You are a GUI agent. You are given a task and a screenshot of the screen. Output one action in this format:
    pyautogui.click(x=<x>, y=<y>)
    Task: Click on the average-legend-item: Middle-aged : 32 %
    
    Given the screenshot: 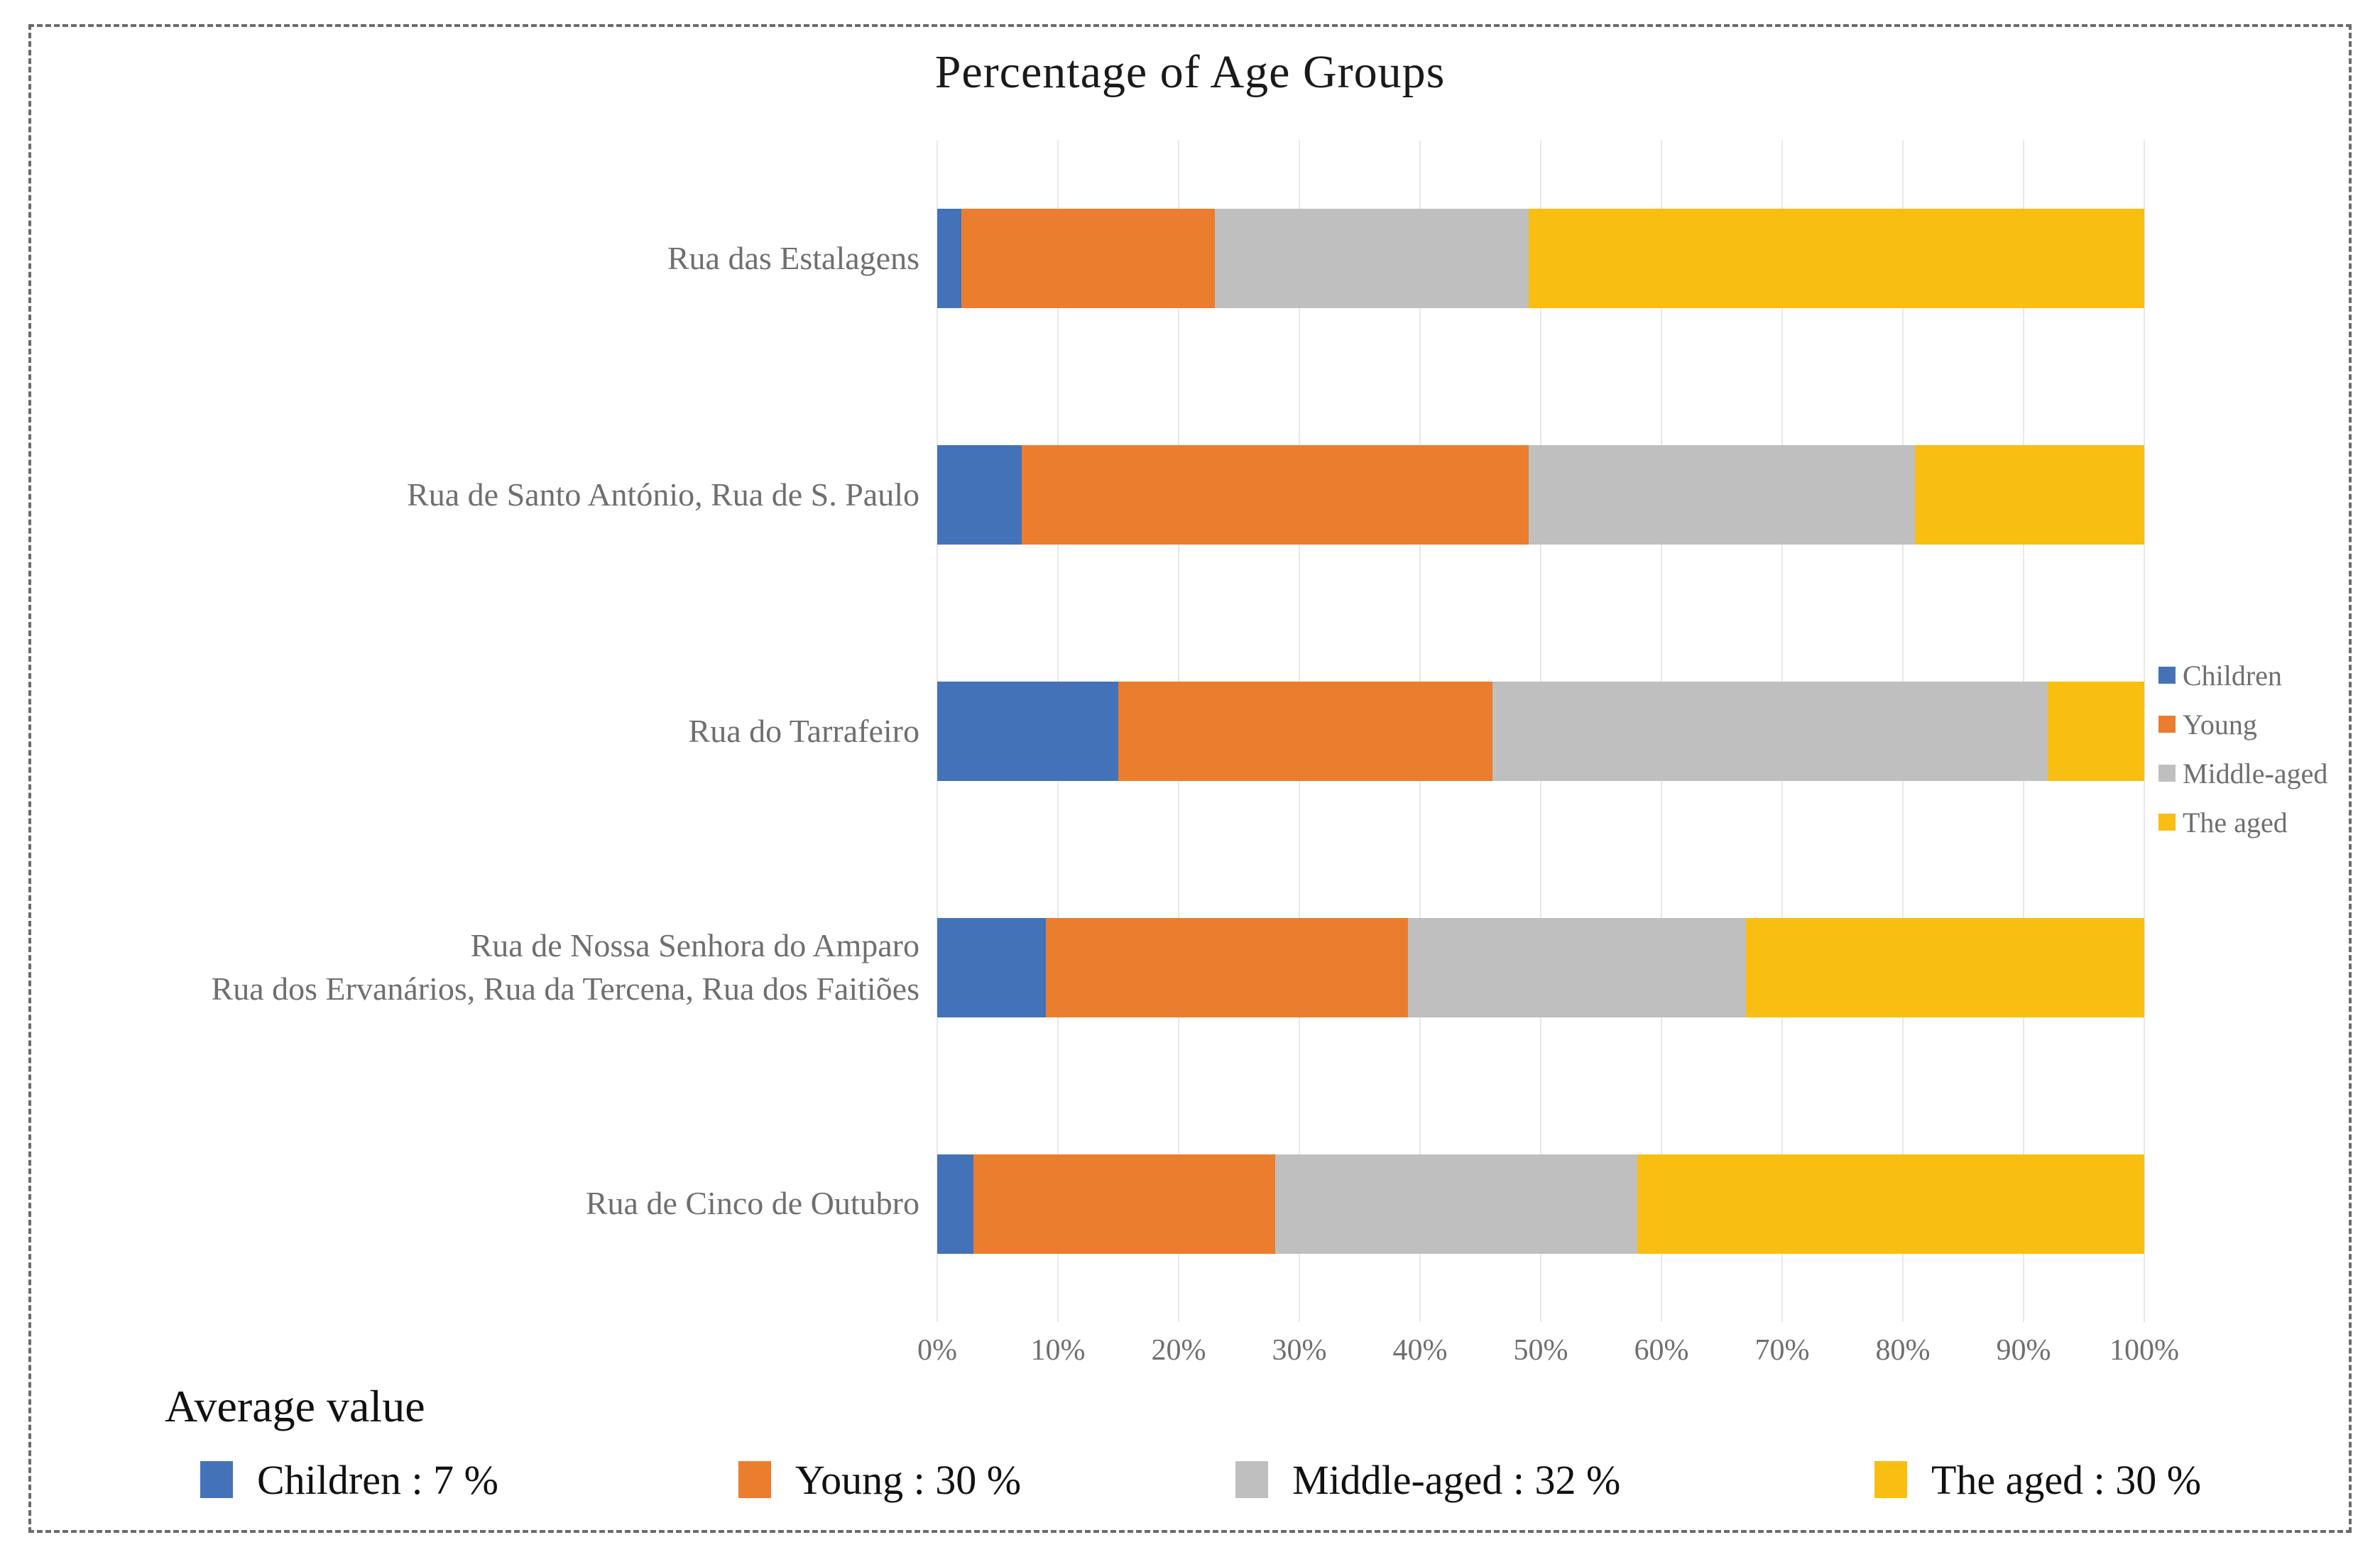 What is the action you would take?
    pyautogui.click(x=1428, y=1479)
    